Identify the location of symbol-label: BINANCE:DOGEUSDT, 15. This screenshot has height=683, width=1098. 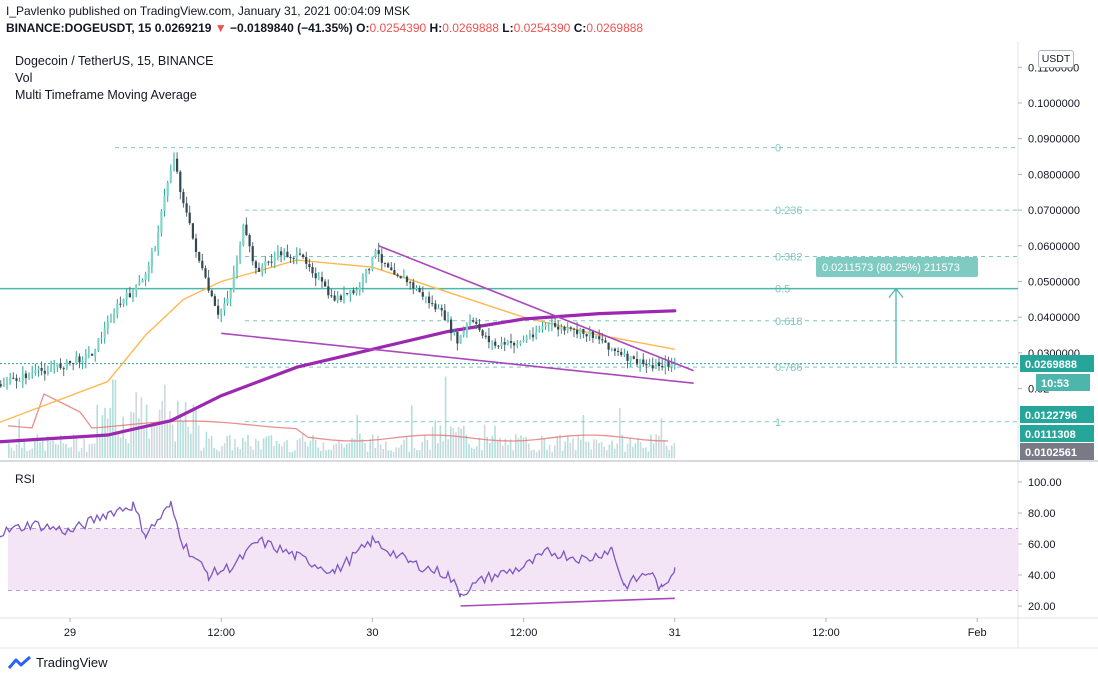
(79, 28).